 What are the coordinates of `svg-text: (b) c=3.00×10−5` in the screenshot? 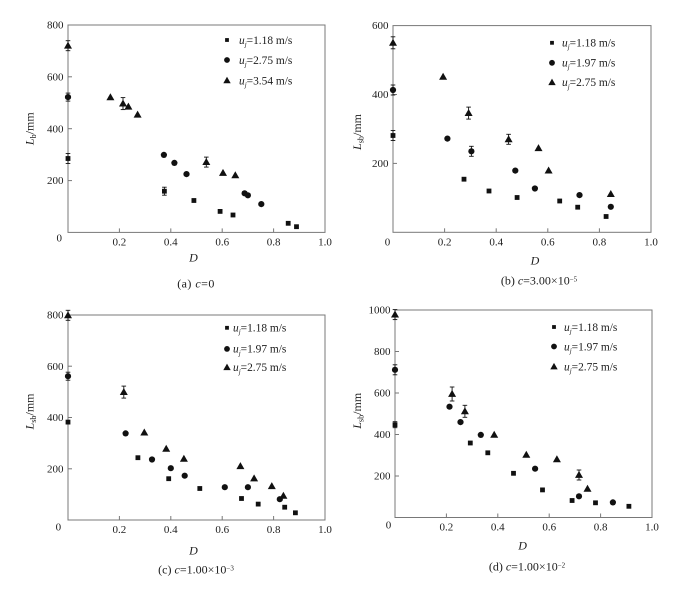 It's located at (539, 281).